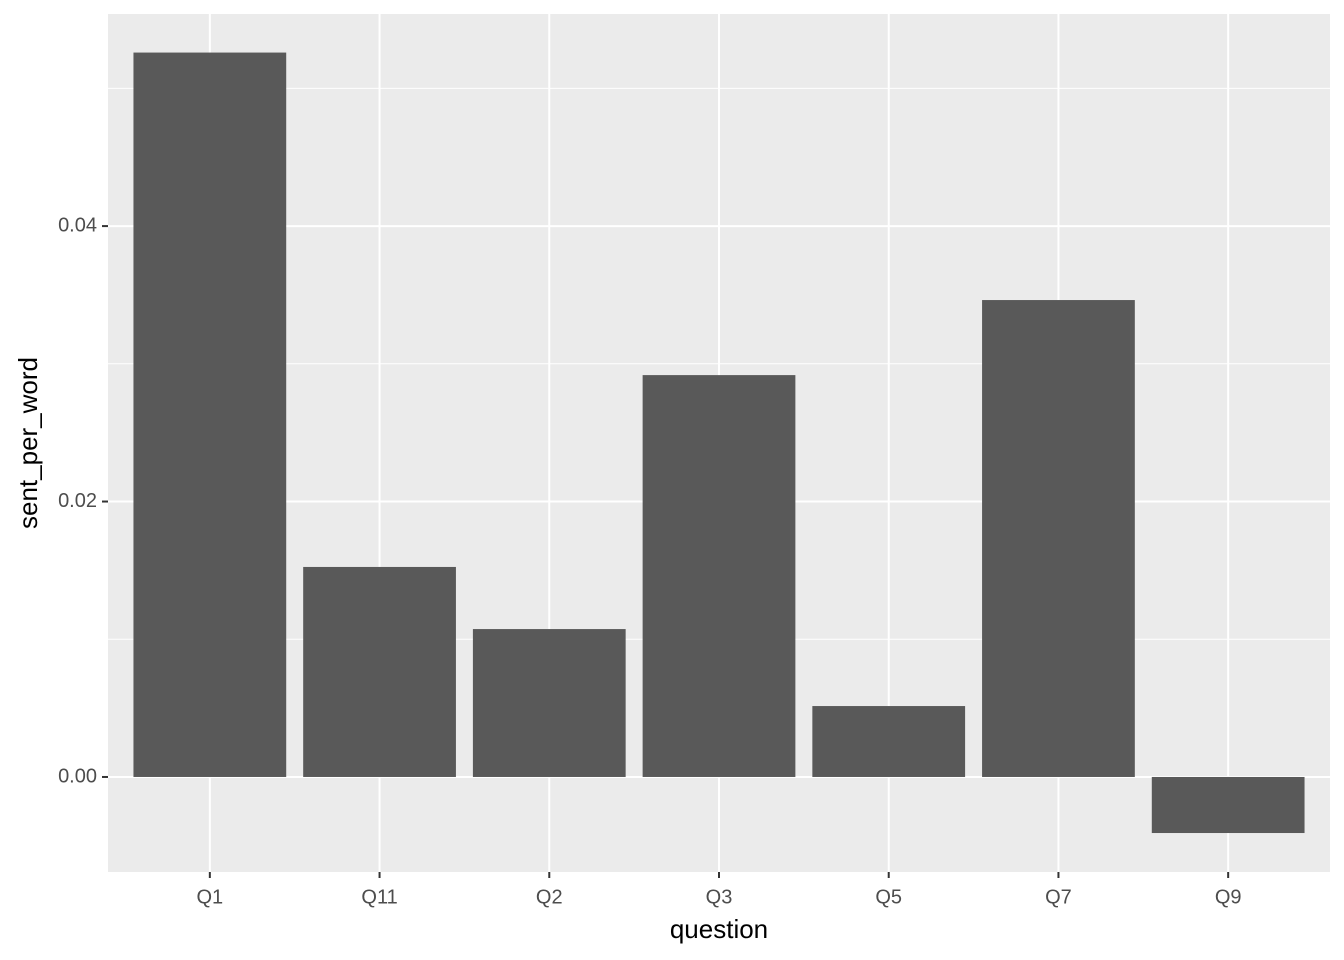 Image resolution: width=1344 pixels, height=960 pixels. Describe the element at coordinates (549, 897) in the screenshot. I see `x-tick-label: Q2` at that location.